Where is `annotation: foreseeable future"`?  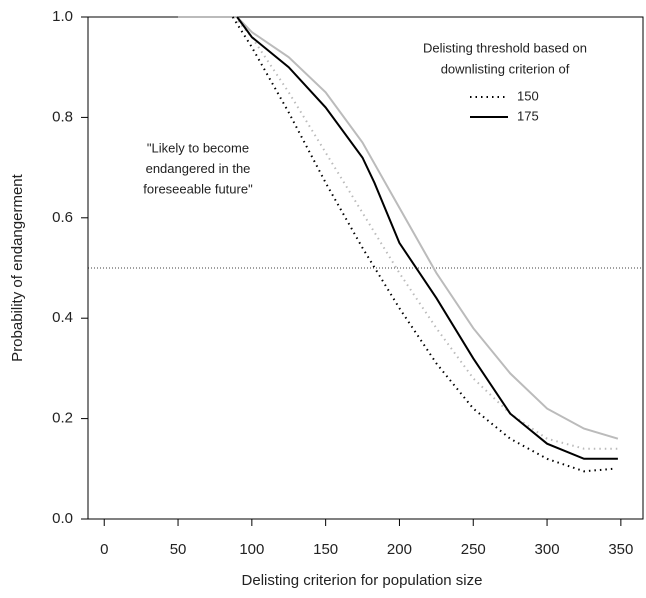 annotation: foreseeable future" is located at coordinates (198, 188).